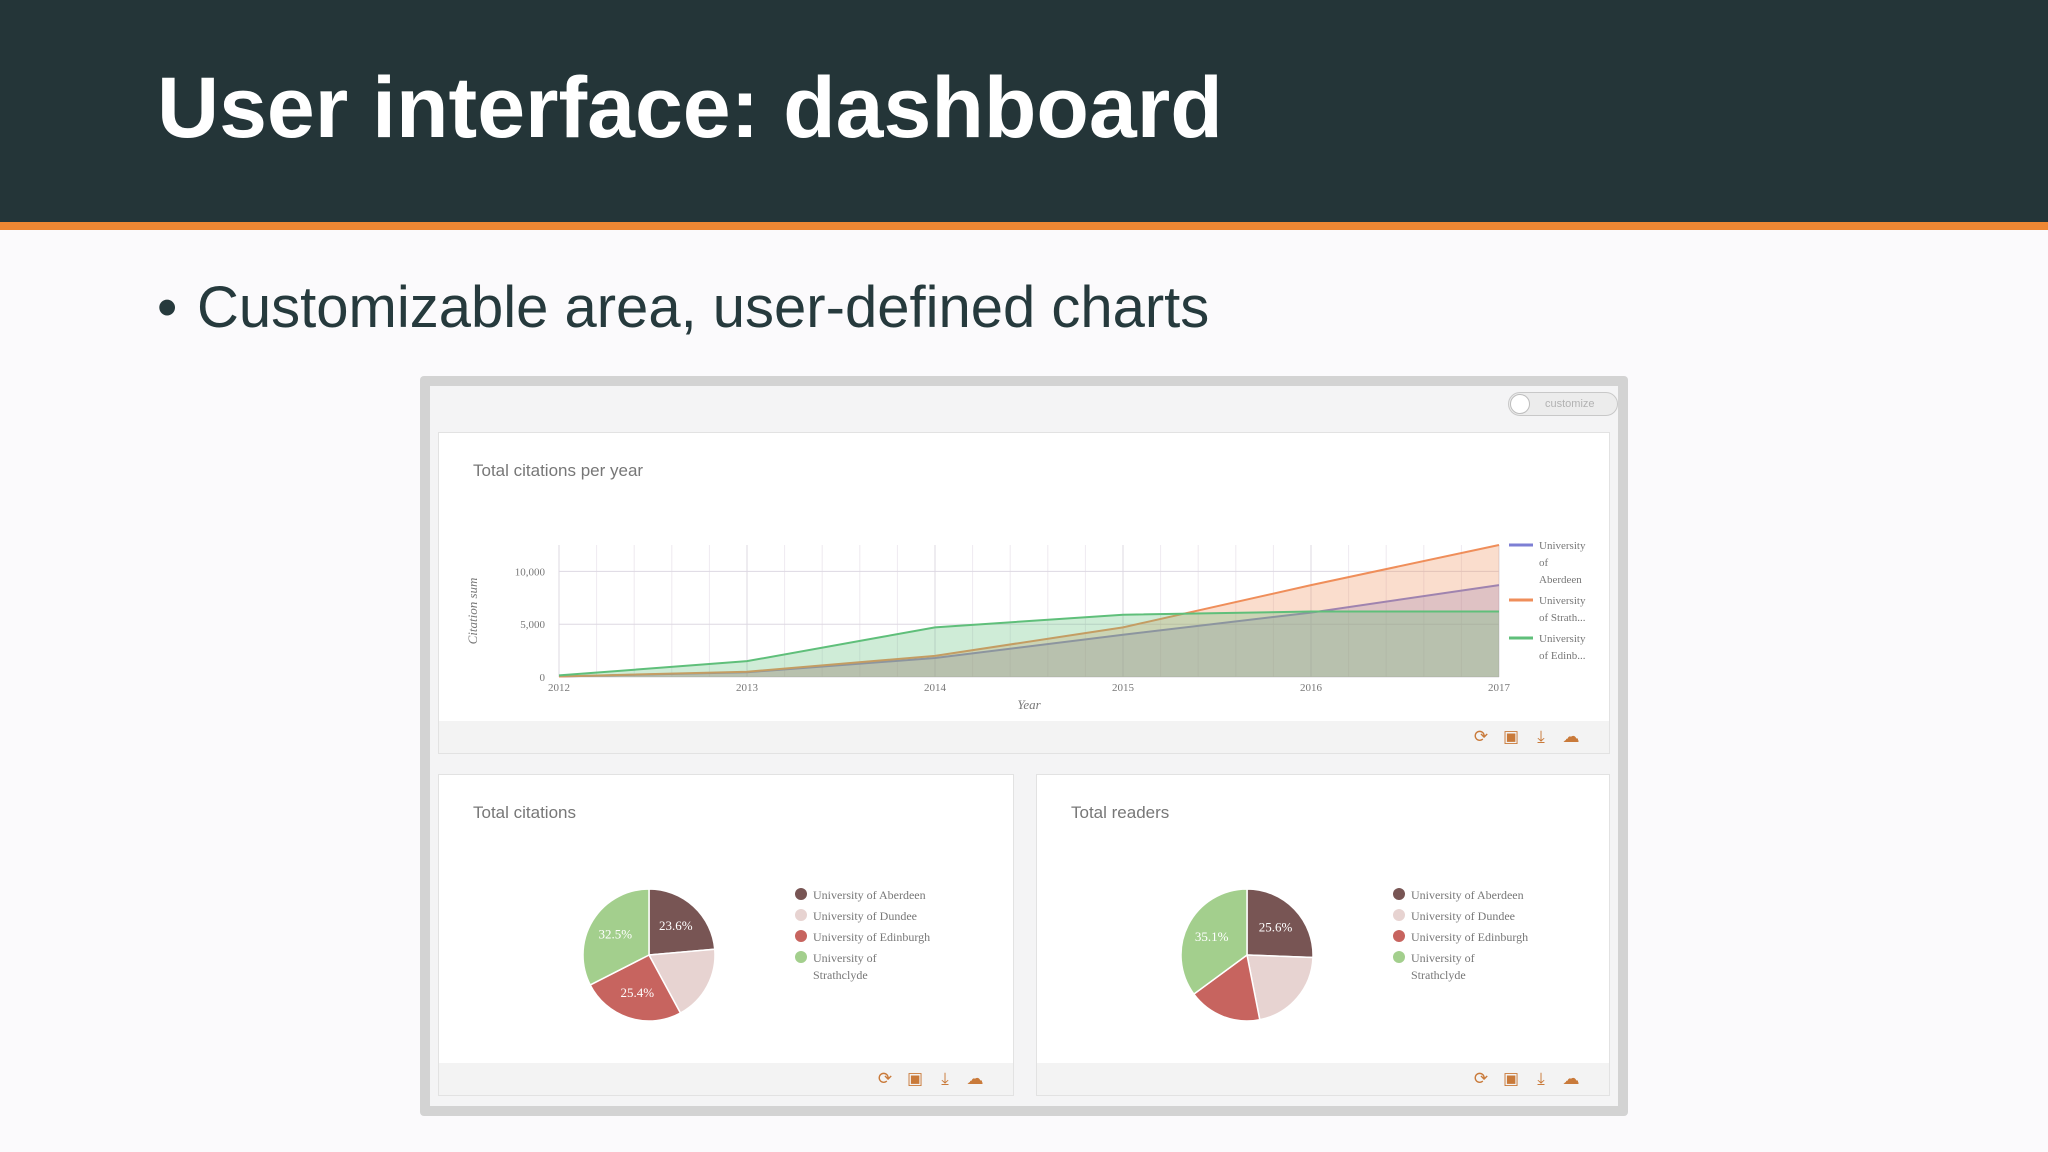 The image size is (2048, 1152). What do you see at coordinates (530, 572) in the screenshot?
I see `y-tick-label: 10,000` at bounding box center [530, 572].